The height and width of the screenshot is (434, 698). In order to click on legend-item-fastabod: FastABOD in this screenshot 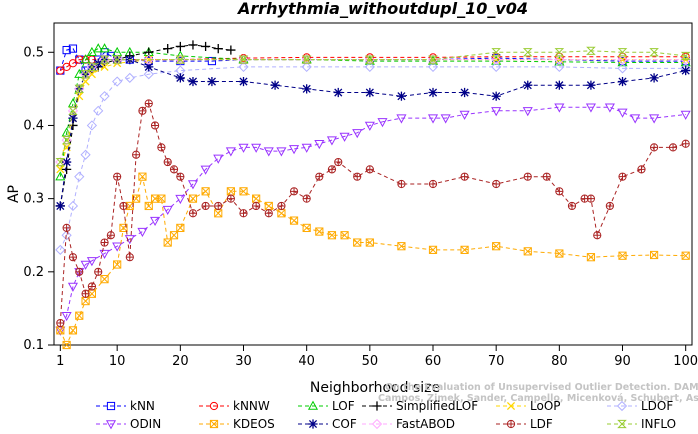, I will do `click(408, 424)`.